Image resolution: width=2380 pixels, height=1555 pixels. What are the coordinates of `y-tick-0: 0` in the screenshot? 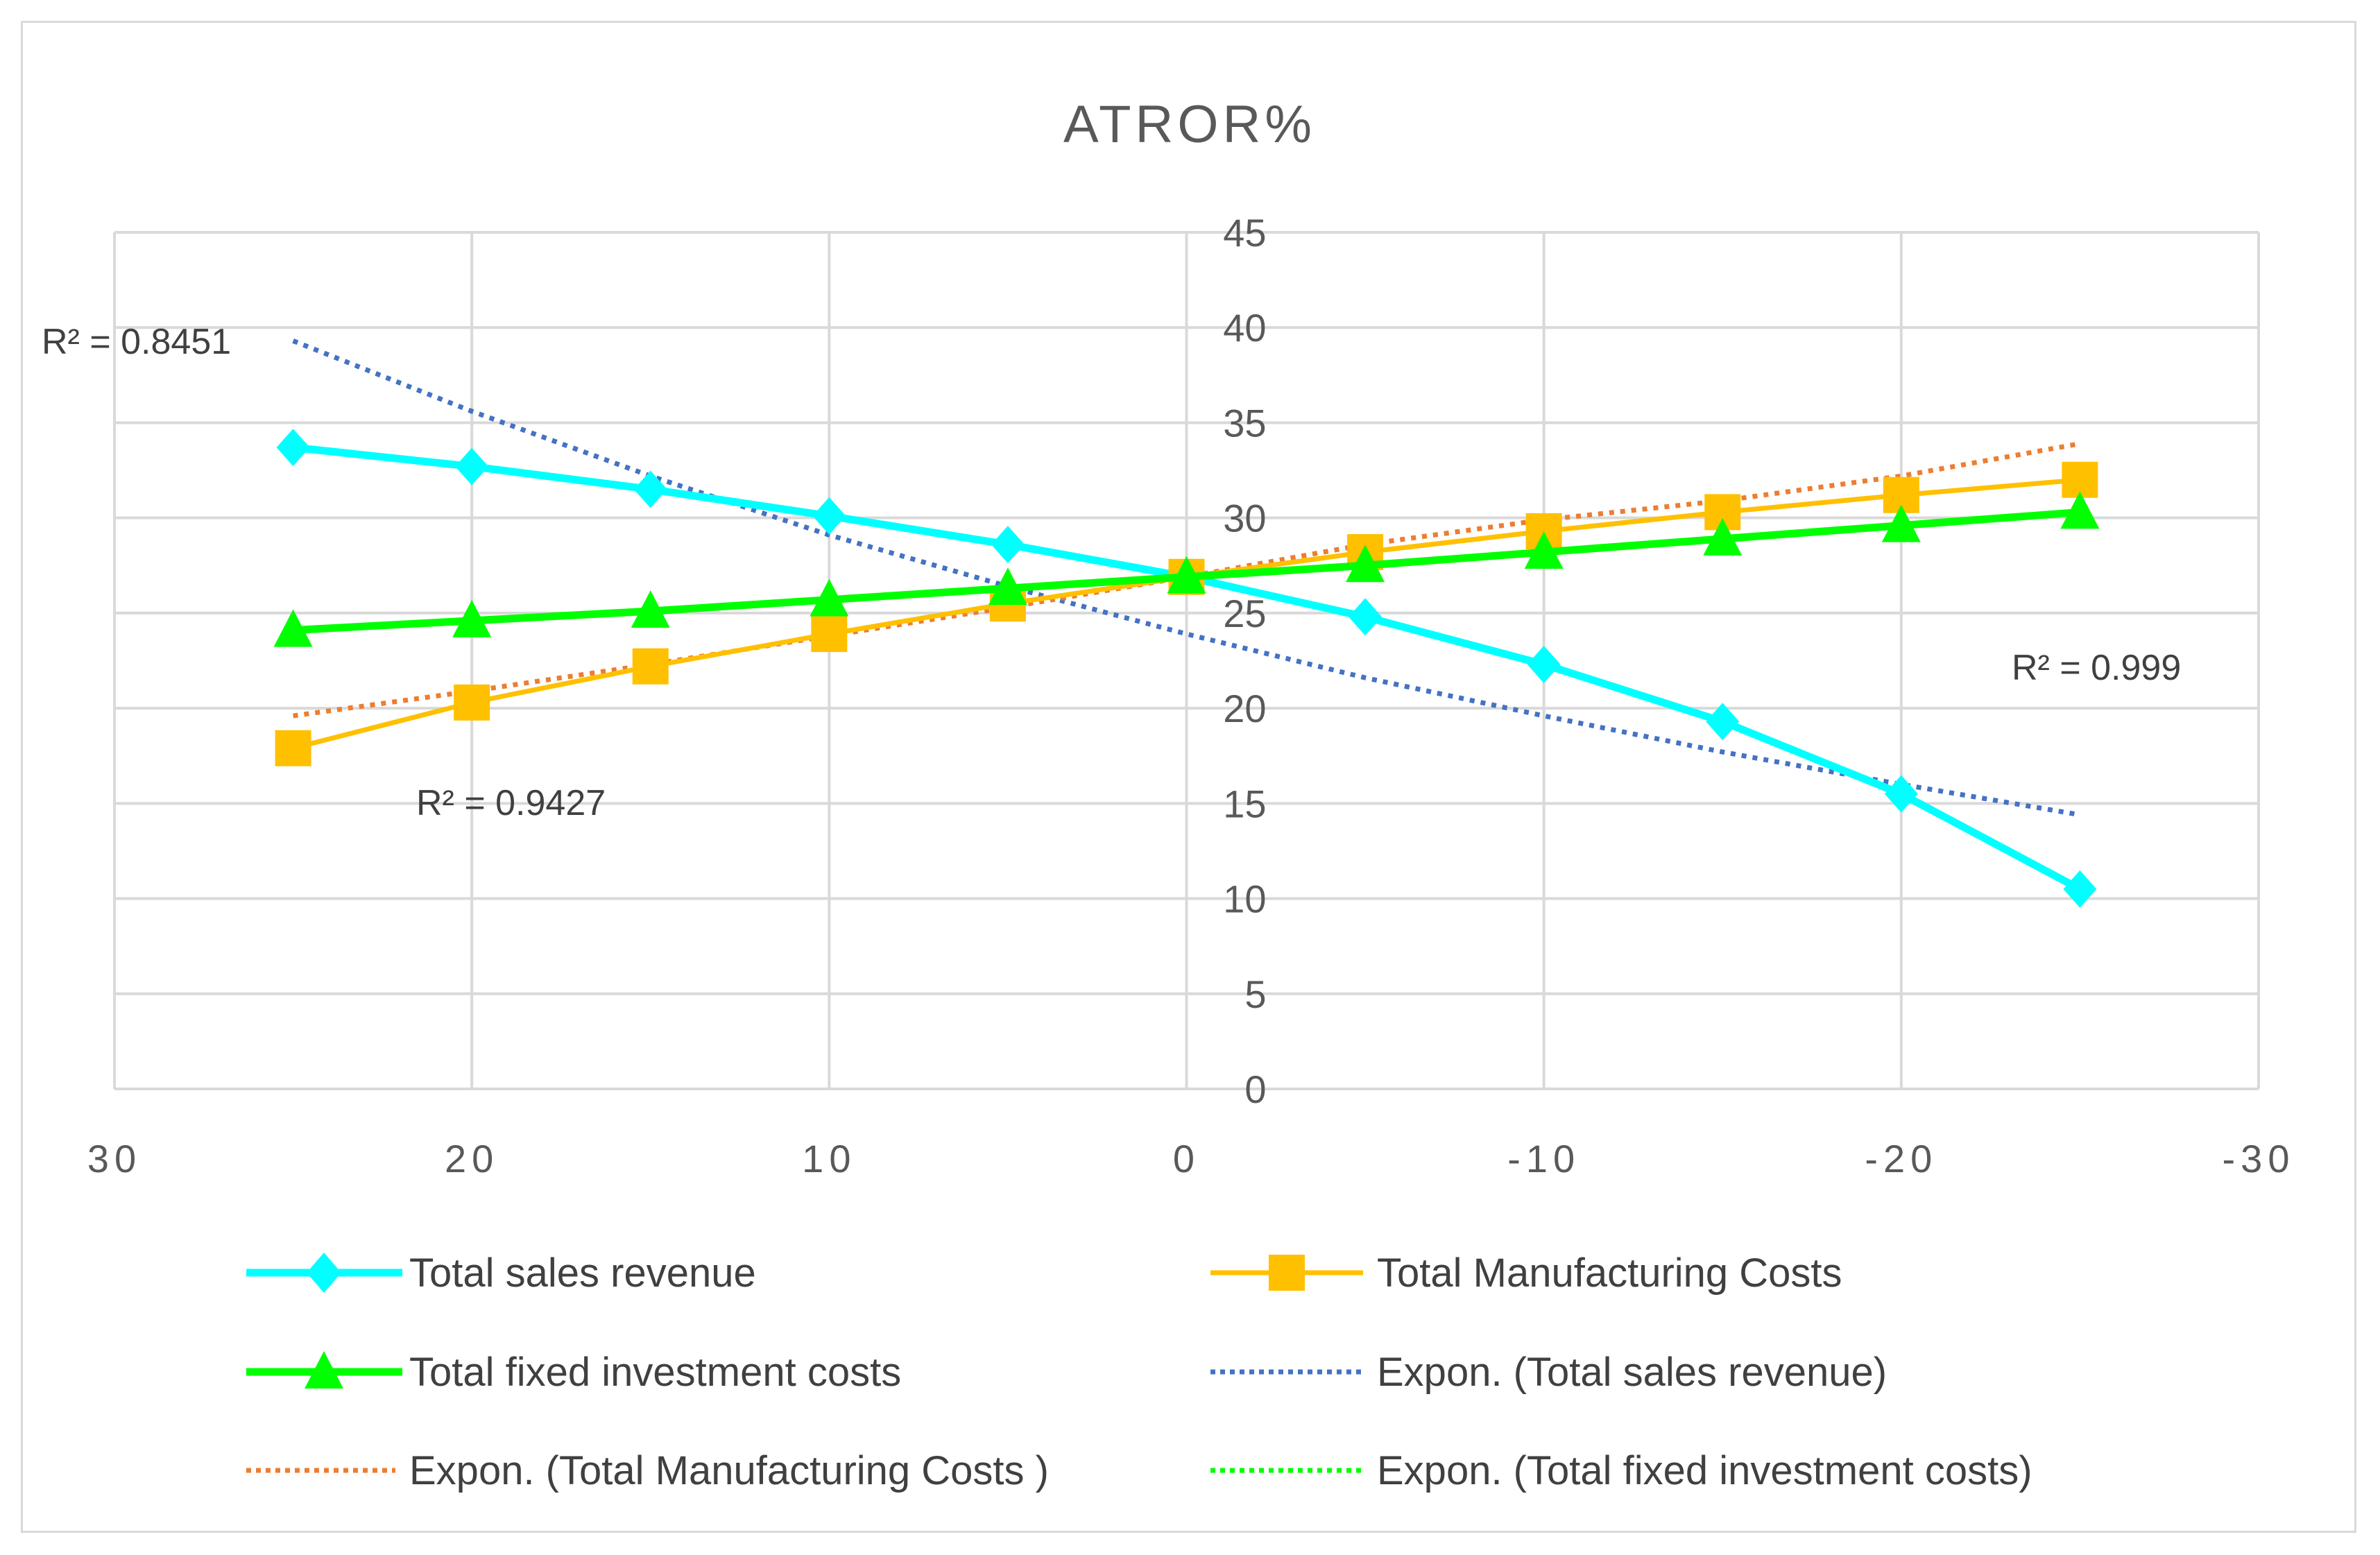 It's located at (1255, 1089).